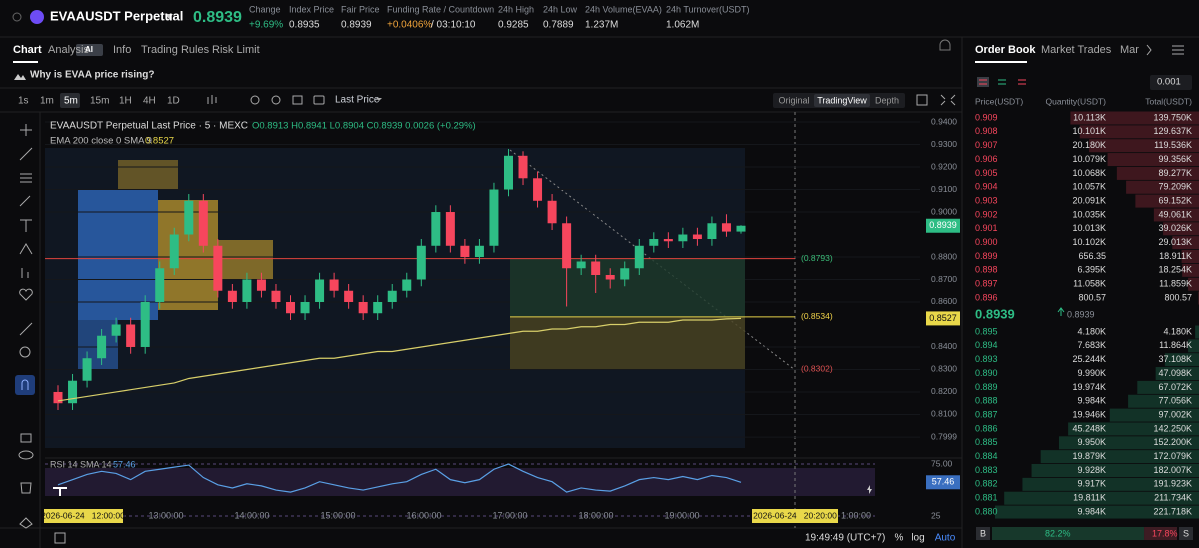  I want to click on book-price: 0.902, so click(986, 214).